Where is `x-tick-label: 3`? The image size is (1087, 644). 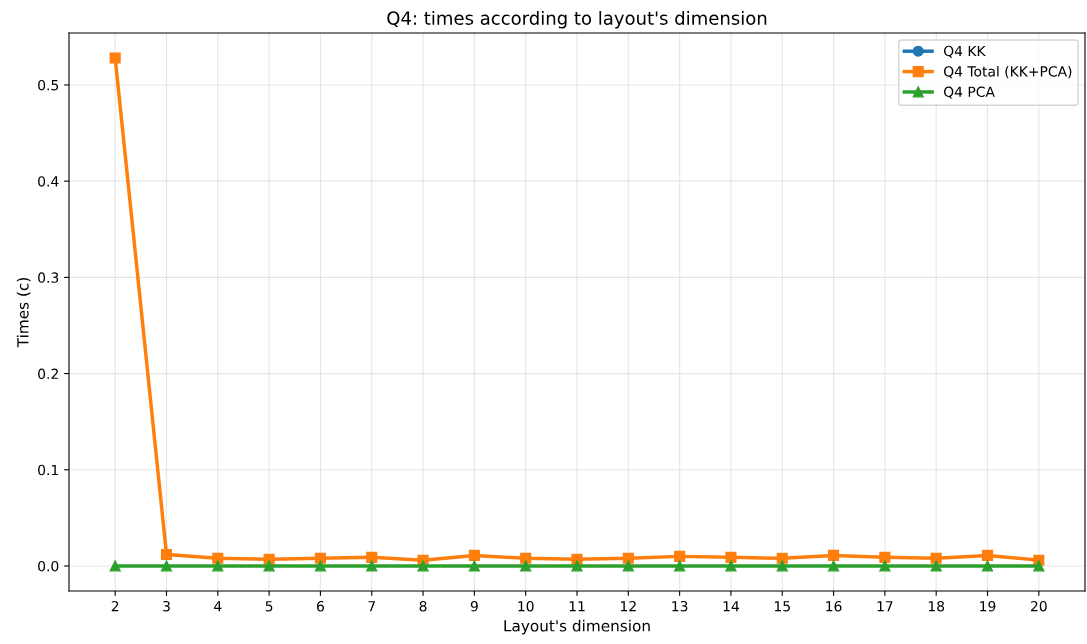
x-tick-label: 3 is located at coordinates (166, 606).